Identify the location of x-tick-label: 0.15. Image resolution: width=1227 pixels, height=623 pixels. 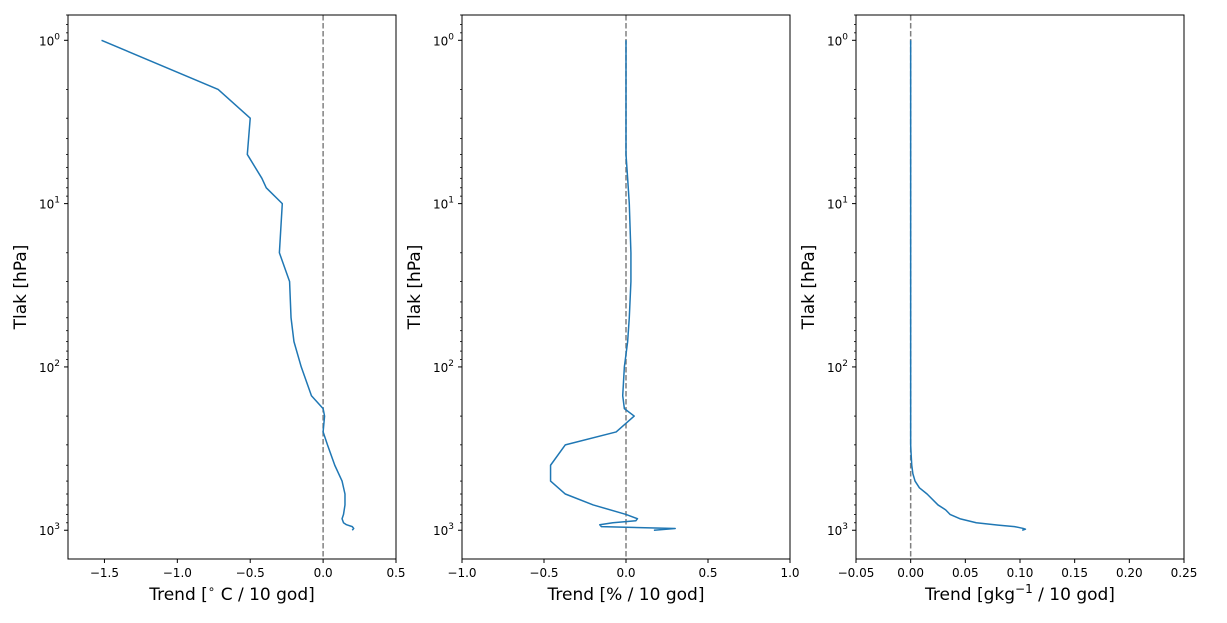
(1074, 573).